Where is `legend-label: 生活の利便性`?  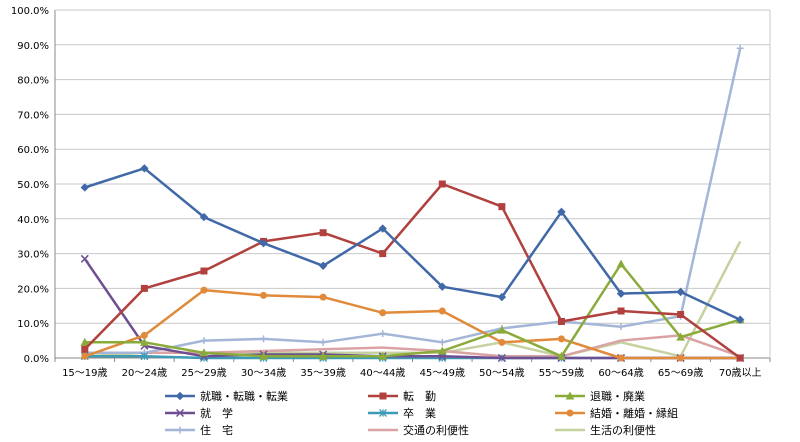
legend-label: 生活の利便性 is located at coordinates (623, 430).